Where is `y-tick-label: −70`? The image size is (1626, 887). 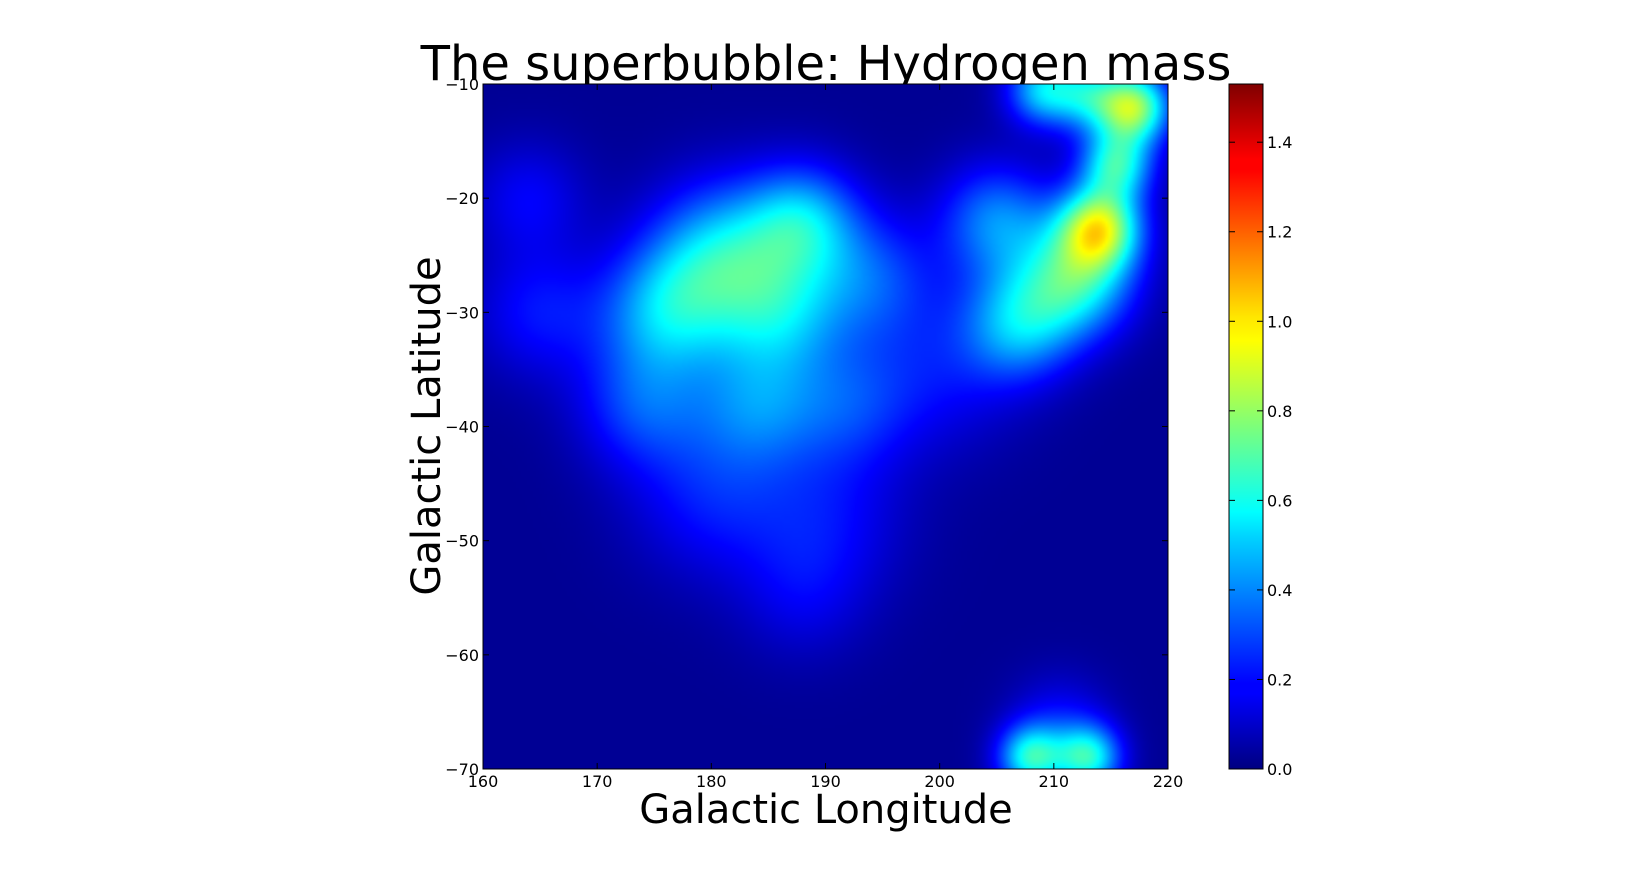 y-tick-label: −70 is located at coordinates (462, 769).